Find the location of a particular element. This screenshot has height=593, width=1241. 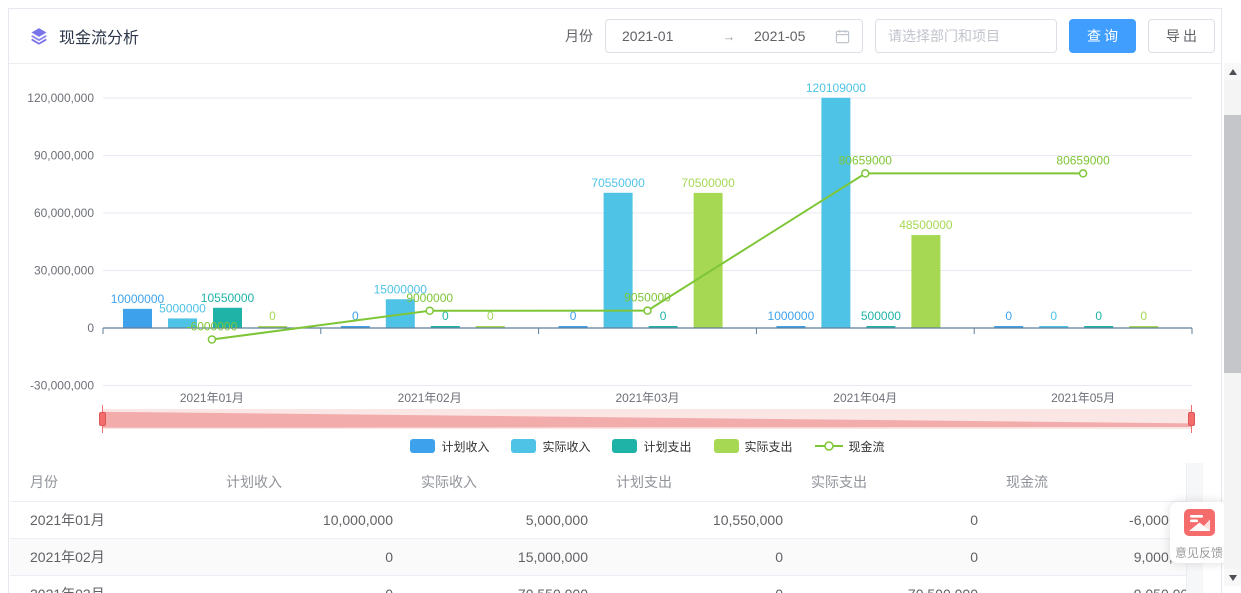

line-value-label: 9050000 is located at coordinates (647, 298).